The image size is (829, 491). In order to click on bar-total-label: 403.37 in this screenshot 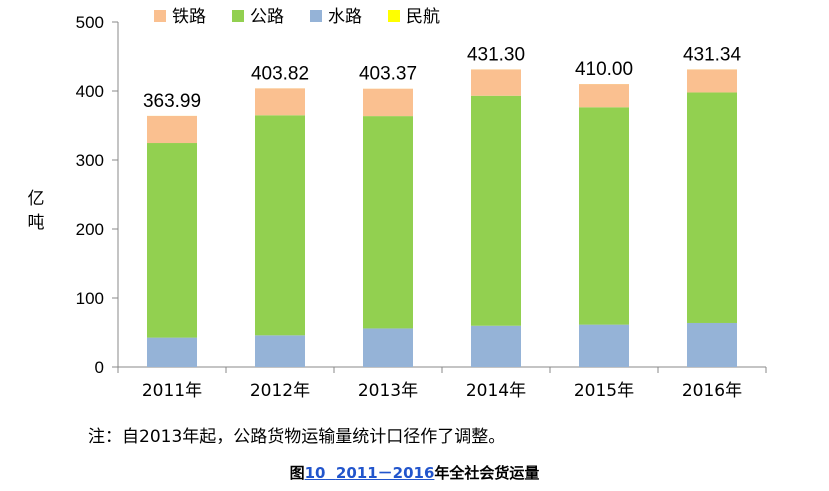, I will do `click(388, 74)`.